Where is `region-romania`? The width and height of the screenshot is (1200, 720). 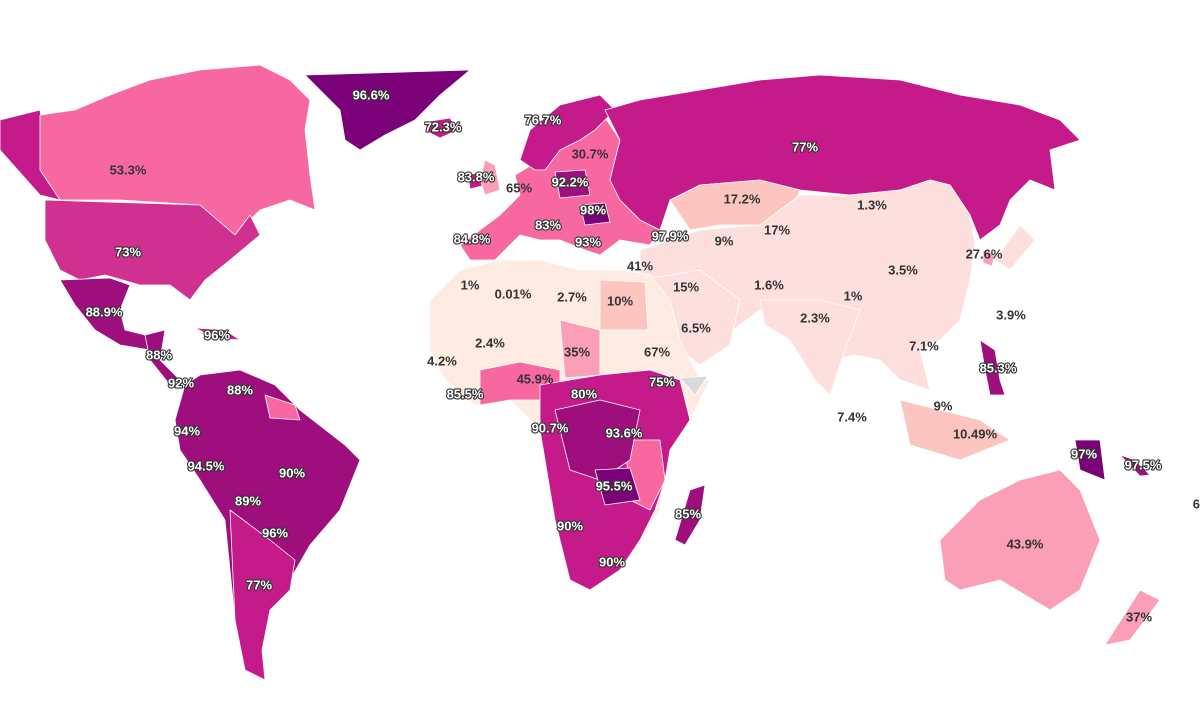
region-romania is located at coordinates (595, 214).